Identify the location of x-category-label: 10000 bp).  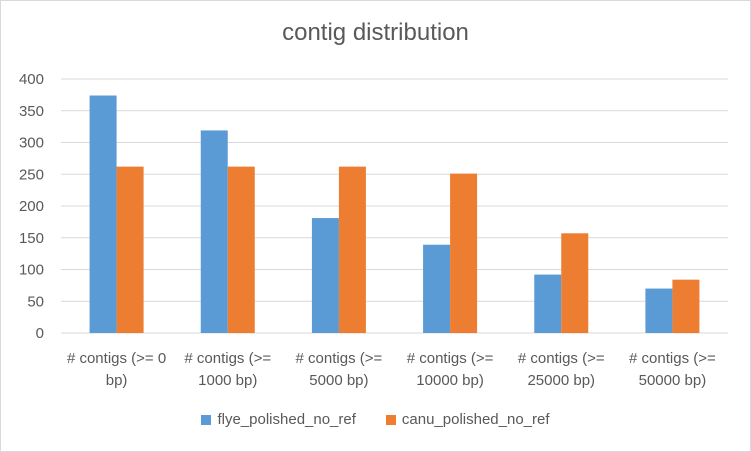
(450, 380).